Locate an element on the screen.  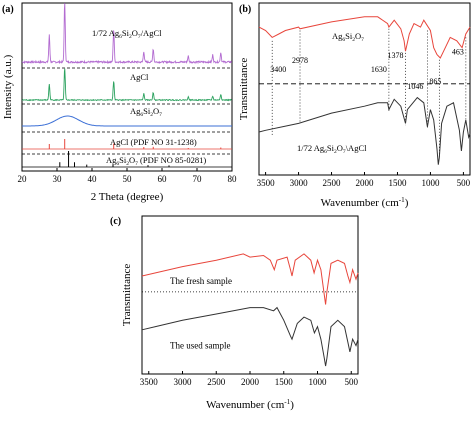
ftir-x-tick-label: 2500 is located at coordinates (332, 183).